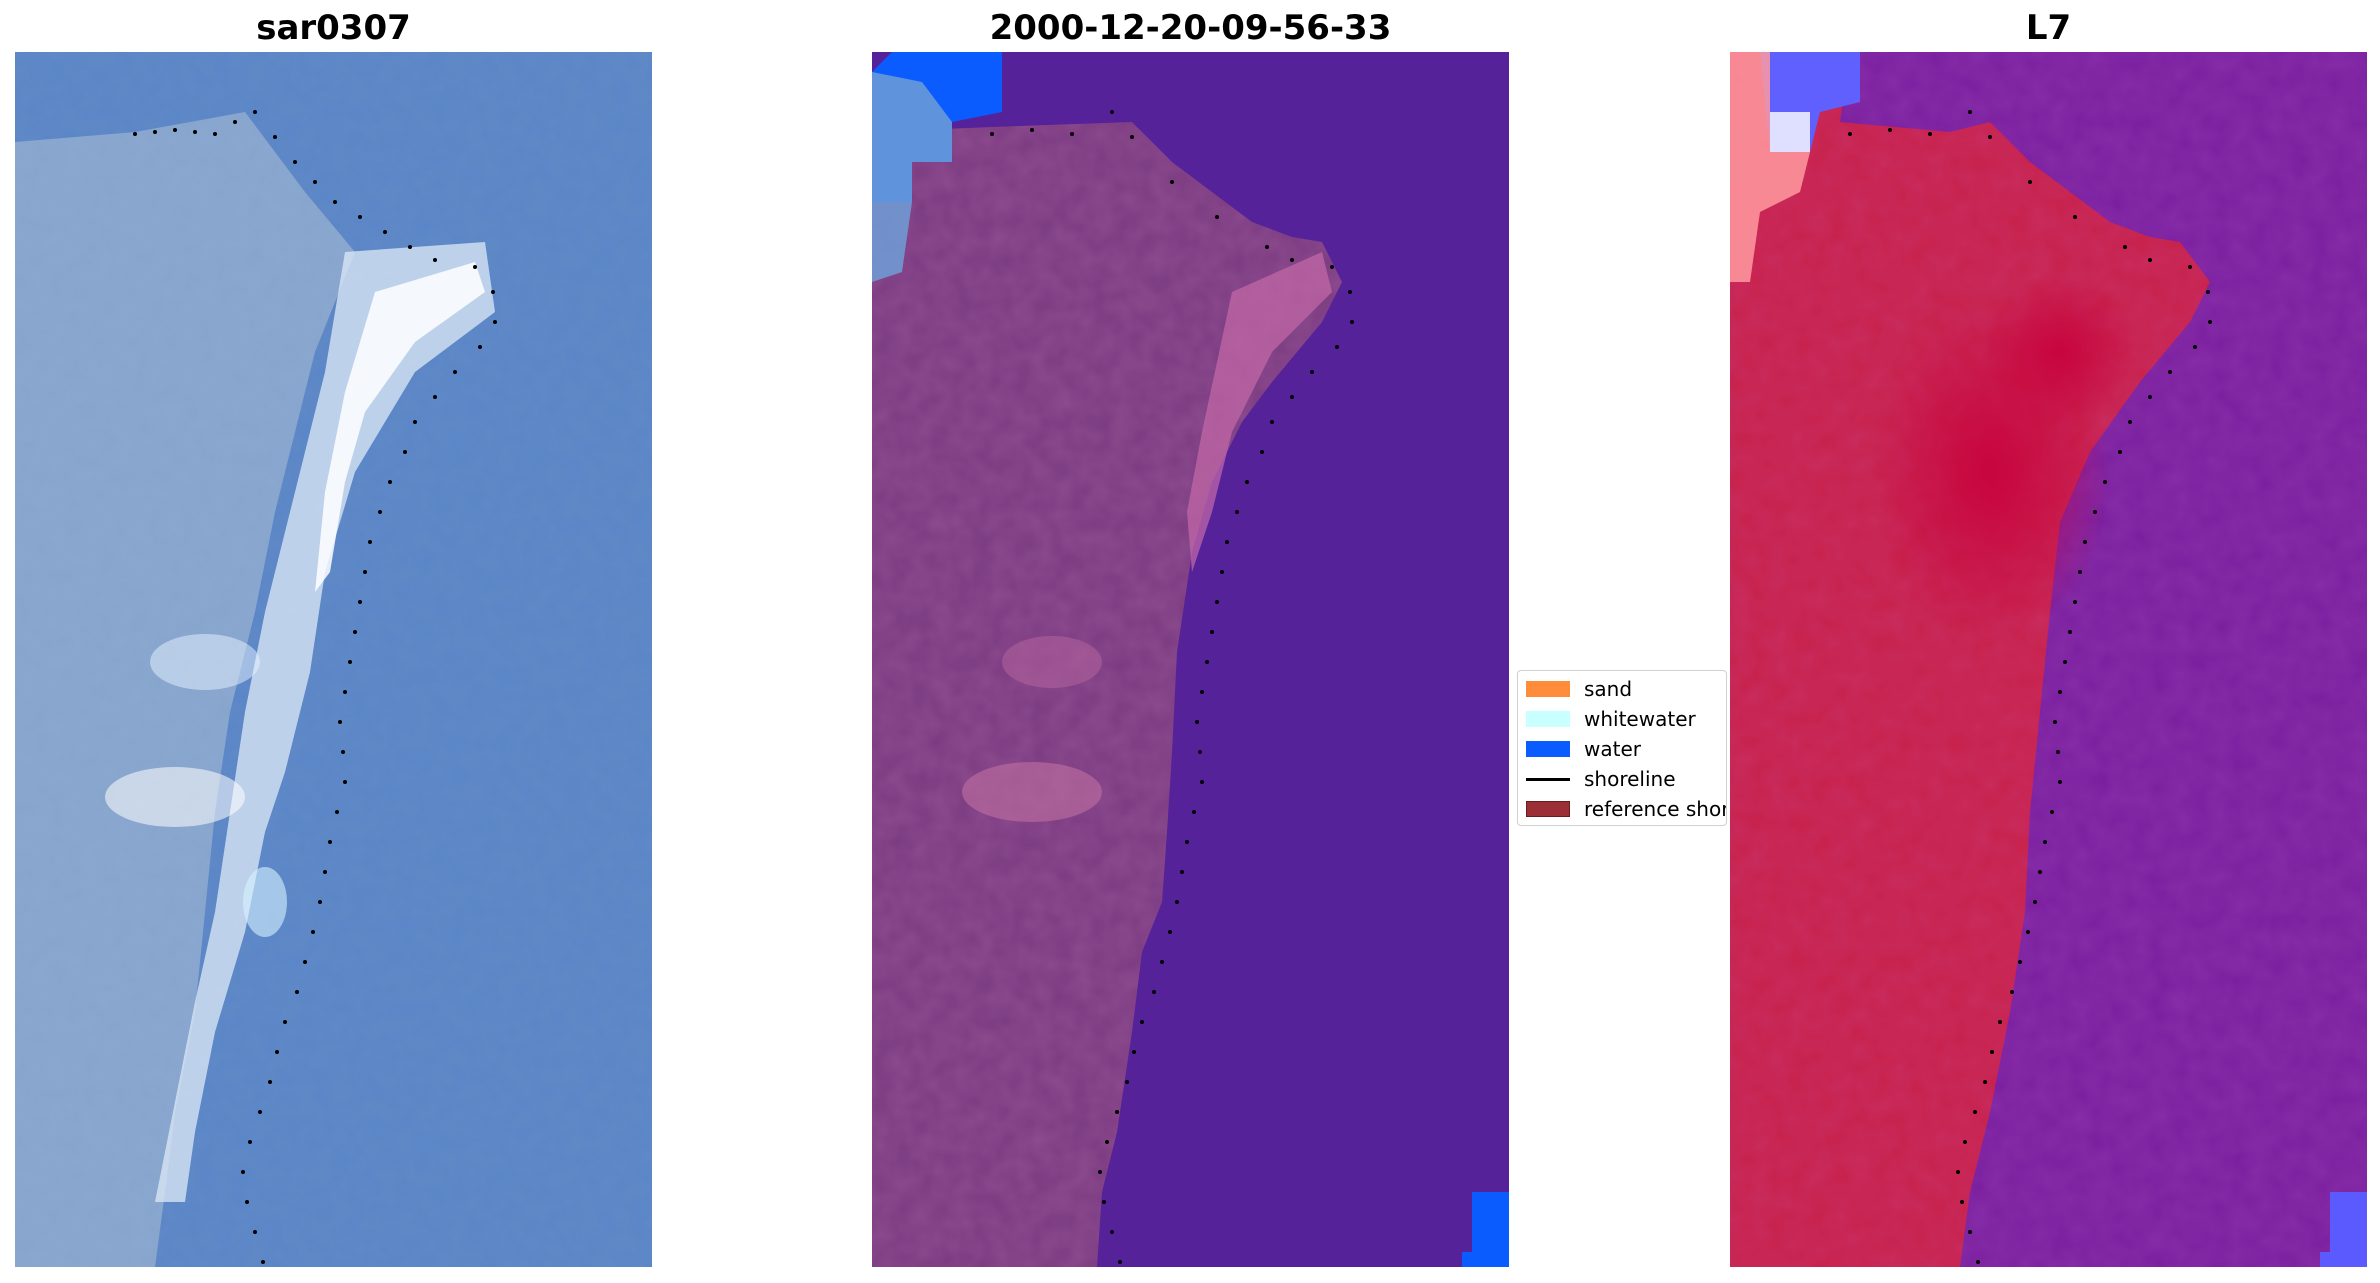 The height and width of the screenshot is (1283, 2380). What do you see at coordinates (1579, 689) in the screenshot?
I see `legend-item-sand: sand` at bounding box center [1579, 689].